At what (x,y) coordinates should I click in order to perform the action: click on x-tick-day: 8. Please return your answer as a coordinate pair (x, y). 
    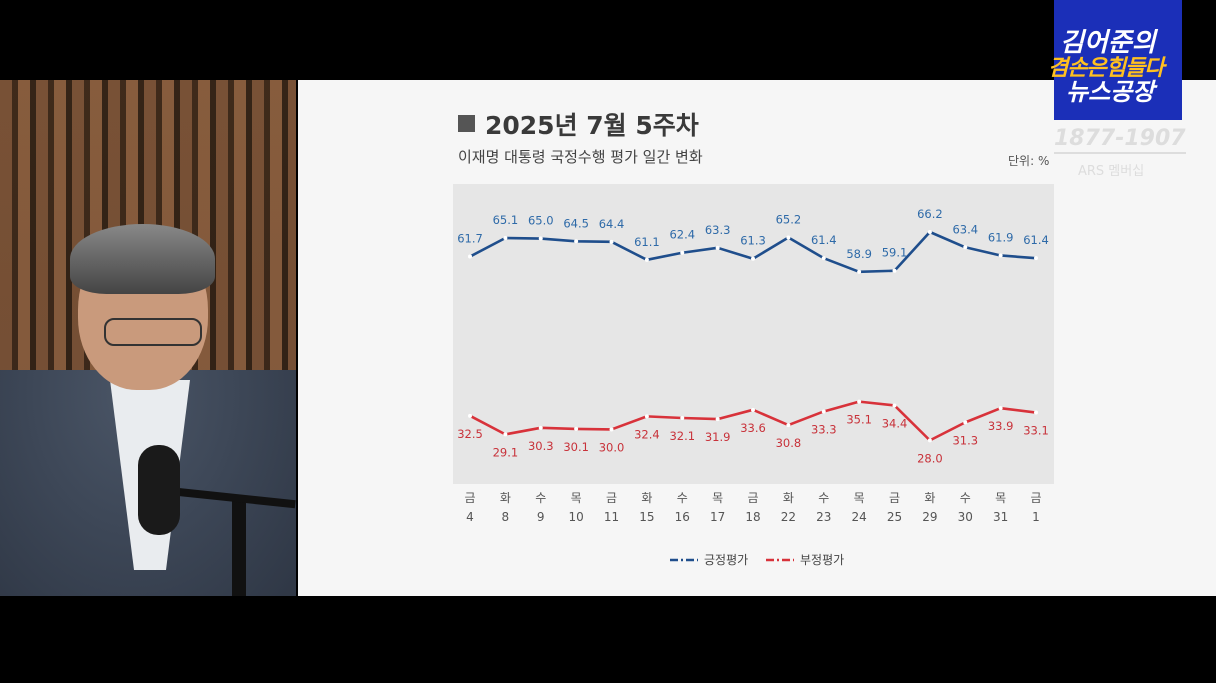
    Looking at the image, I should click on (506, 517).